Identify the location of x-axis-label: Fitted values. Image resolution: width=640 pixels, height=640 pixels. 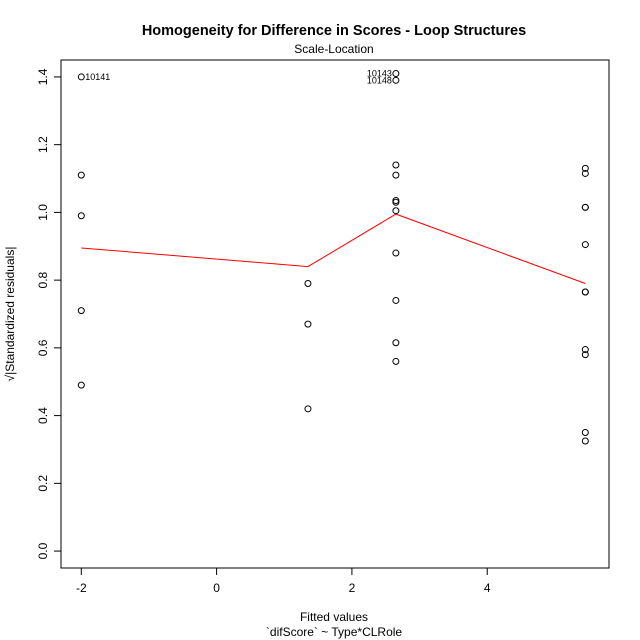
(334, 617).